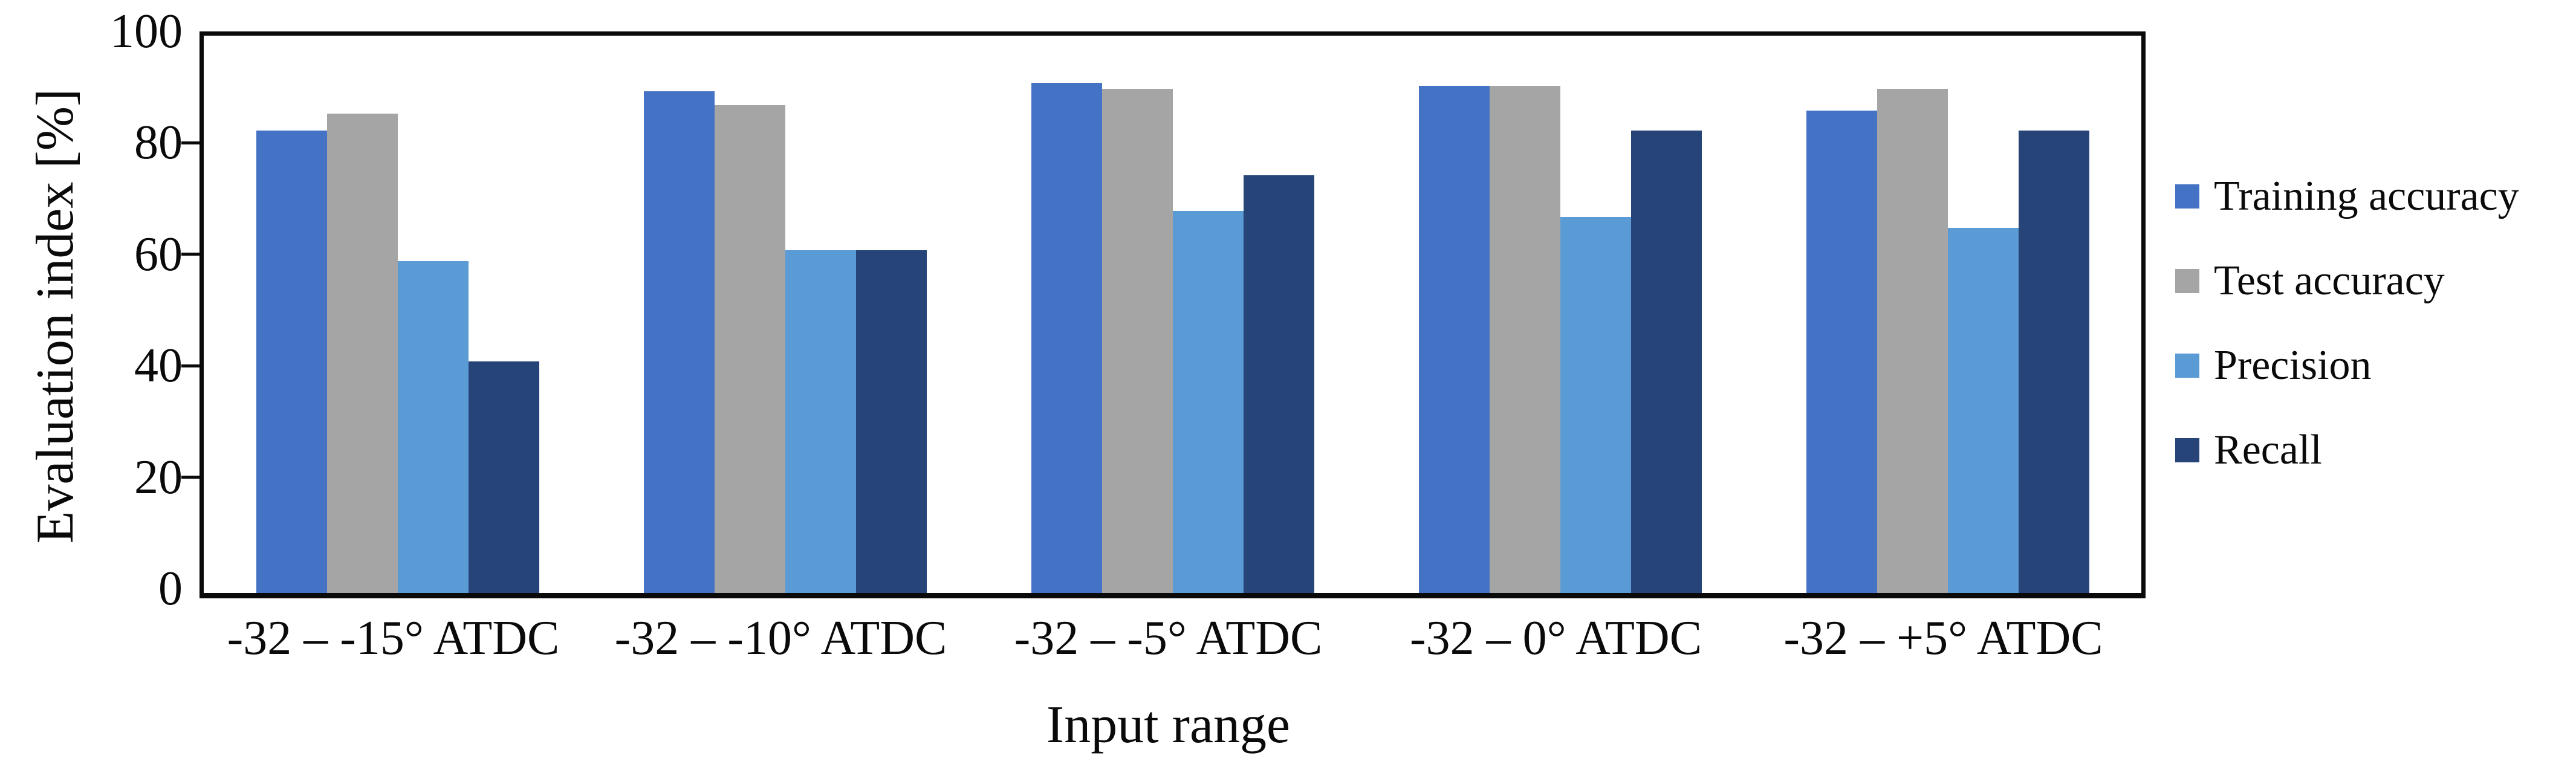 The image size is (2576, 773). I want to click on legend-item-training-accuracy: Training accuracy, so click(2347, 197).